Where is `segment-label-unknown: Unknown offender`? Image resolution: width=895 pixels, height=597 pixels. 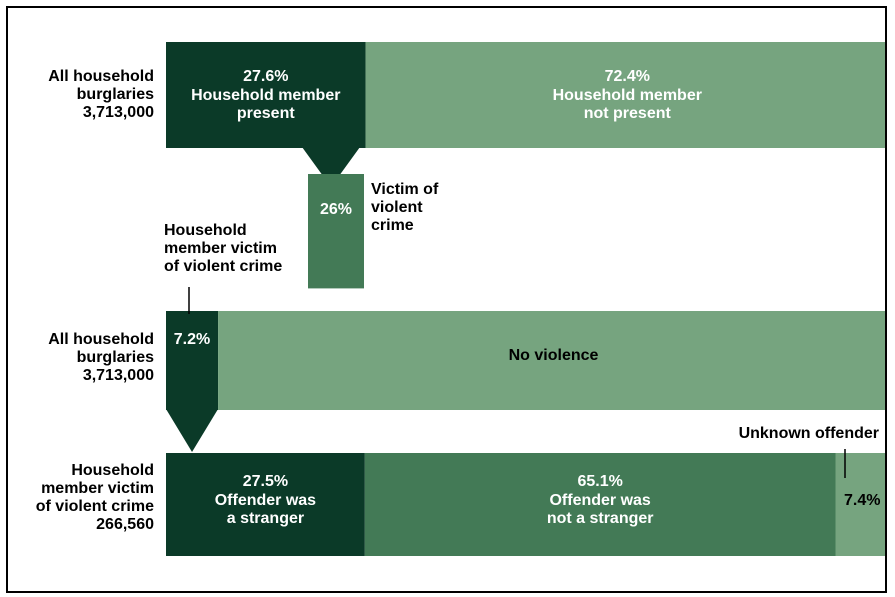 segment-label-unknown: Unknown offender is located at coordinates (809, 433).